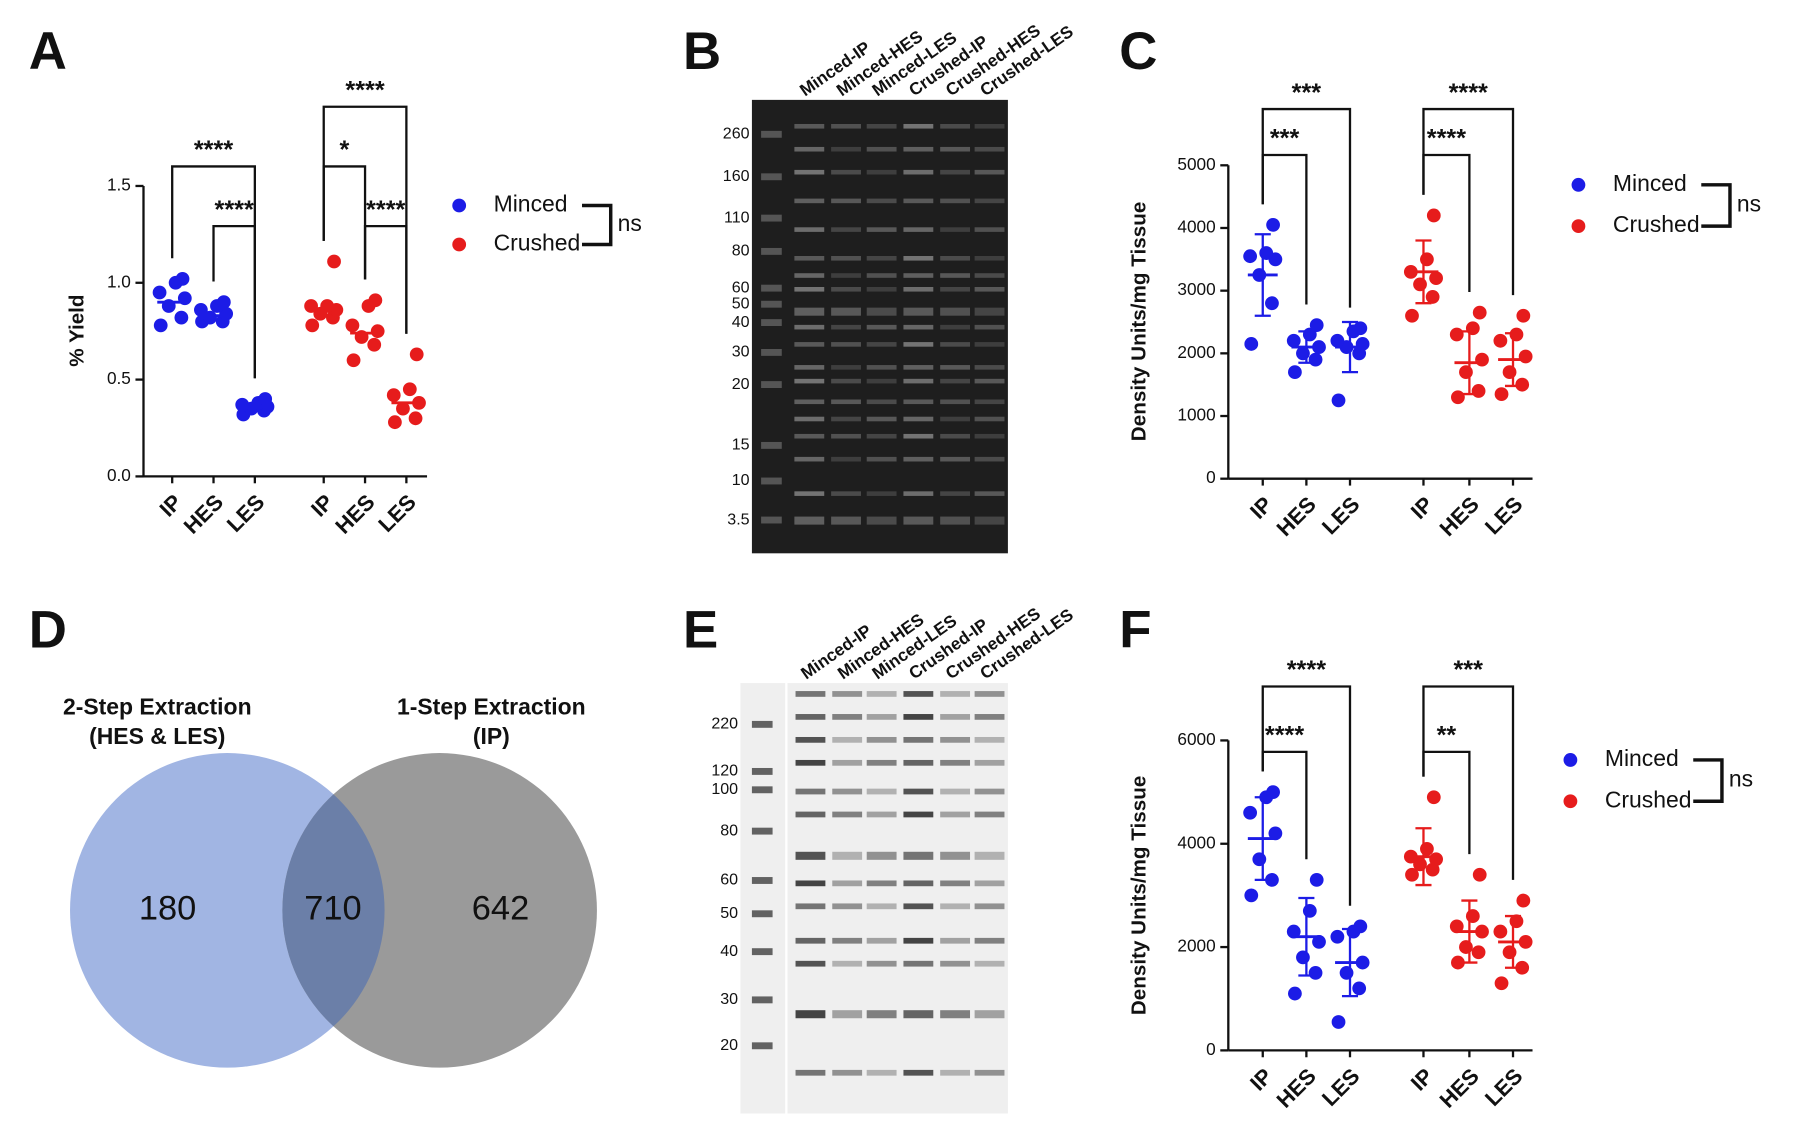 This screenshot has height=1125, width=1800. What do you see at coordinates (741, 251) in the screenshot?
I see `marker-label: 80` at bounding box center [741, 251].